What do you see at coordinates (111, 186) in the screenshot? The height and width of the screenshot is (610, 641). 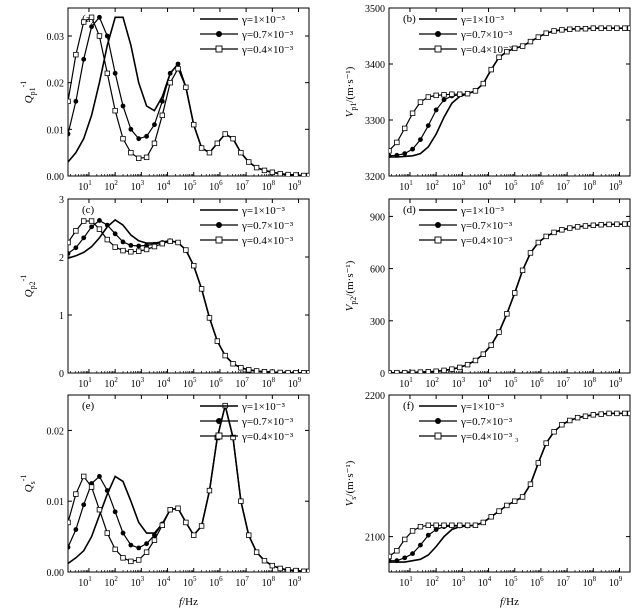 I see `x-tick-label: 10²` at bounding box center [111, 186].